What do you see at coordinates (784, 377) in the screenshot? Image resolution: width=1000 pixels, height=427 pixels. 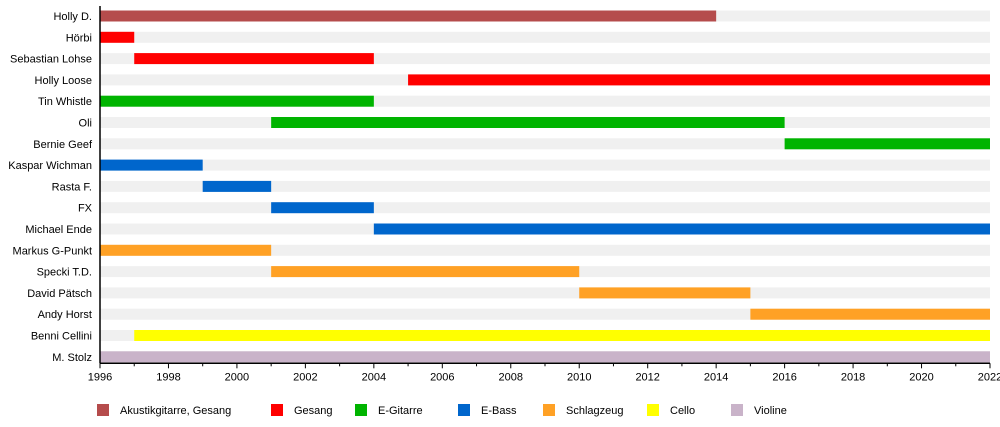 I see `x-tick-label: 2016` at bounding box center [784, 377].